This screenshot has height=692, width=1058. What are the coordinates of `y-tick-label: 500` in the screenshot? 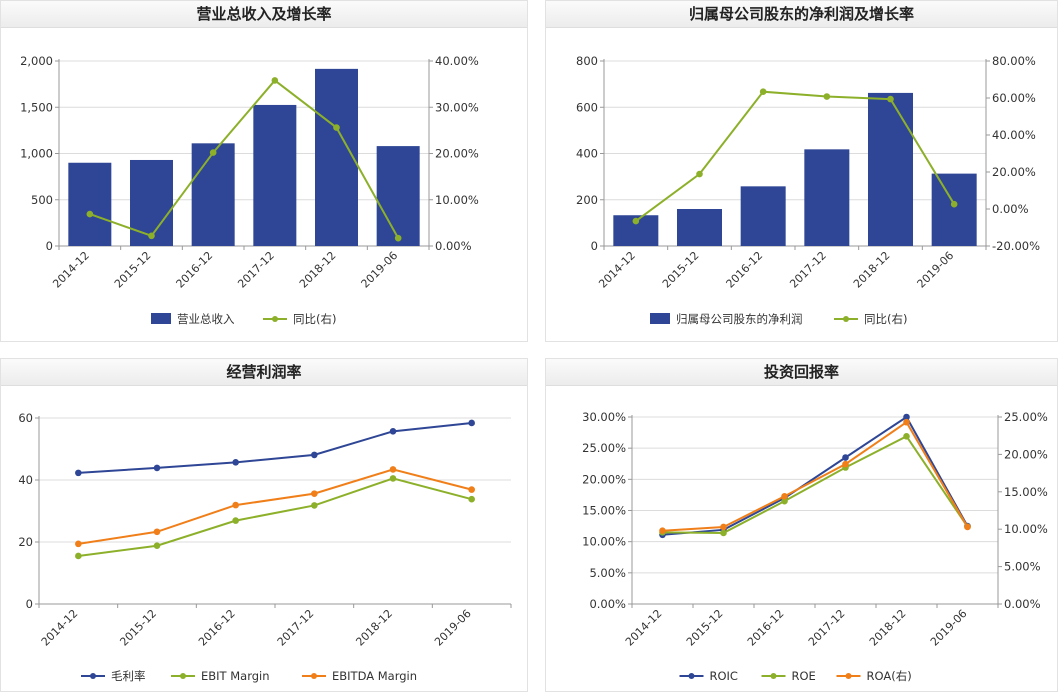 It's located at (42, 200).